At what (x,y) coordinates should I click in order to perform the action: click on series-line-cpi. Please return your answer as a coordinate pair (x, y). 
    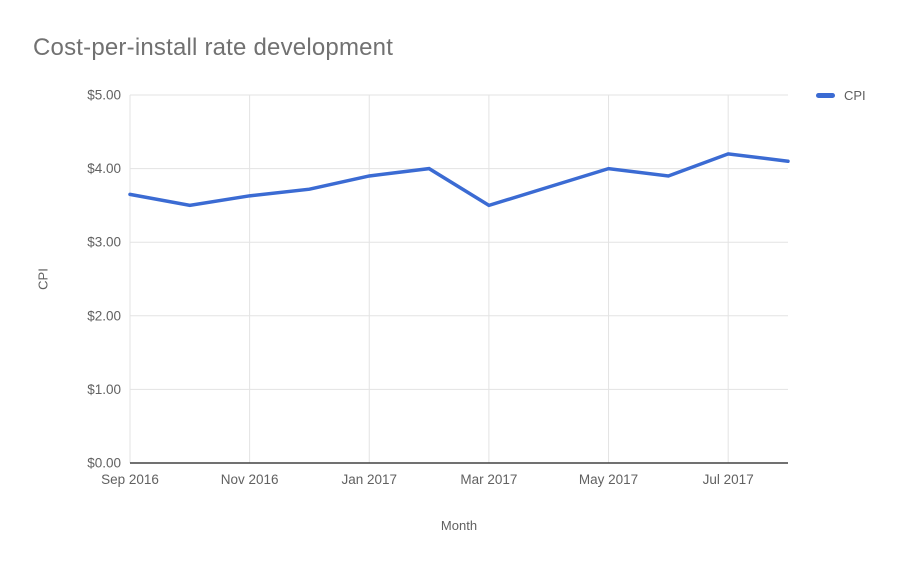
    Looking at the image, I should click on (459, 180).